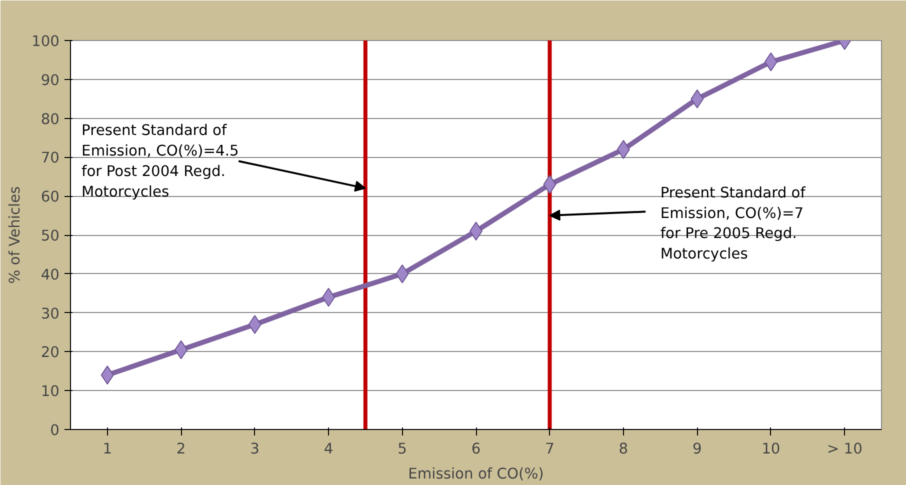  I want to click on y-tick-label: 70, so click(50, 158).